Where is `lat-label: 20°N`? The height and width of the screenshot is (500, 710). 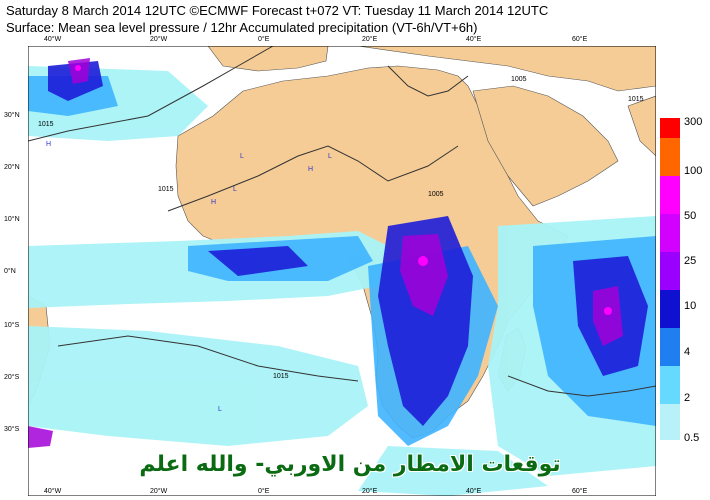 lat-label: 20°N is located at coordinates (12, 167).